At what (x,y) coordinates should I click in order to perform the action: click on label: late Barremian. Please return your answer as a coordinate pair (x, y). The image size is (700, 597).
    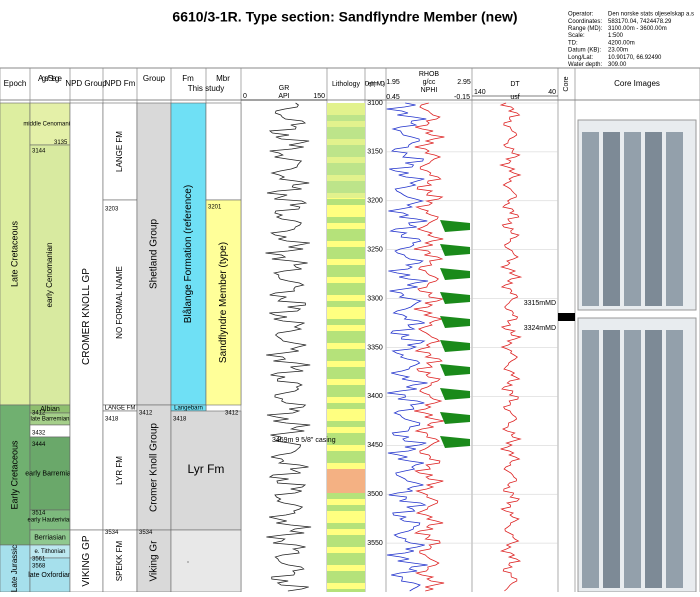
    Looking at the image, I should click on (49, 420).